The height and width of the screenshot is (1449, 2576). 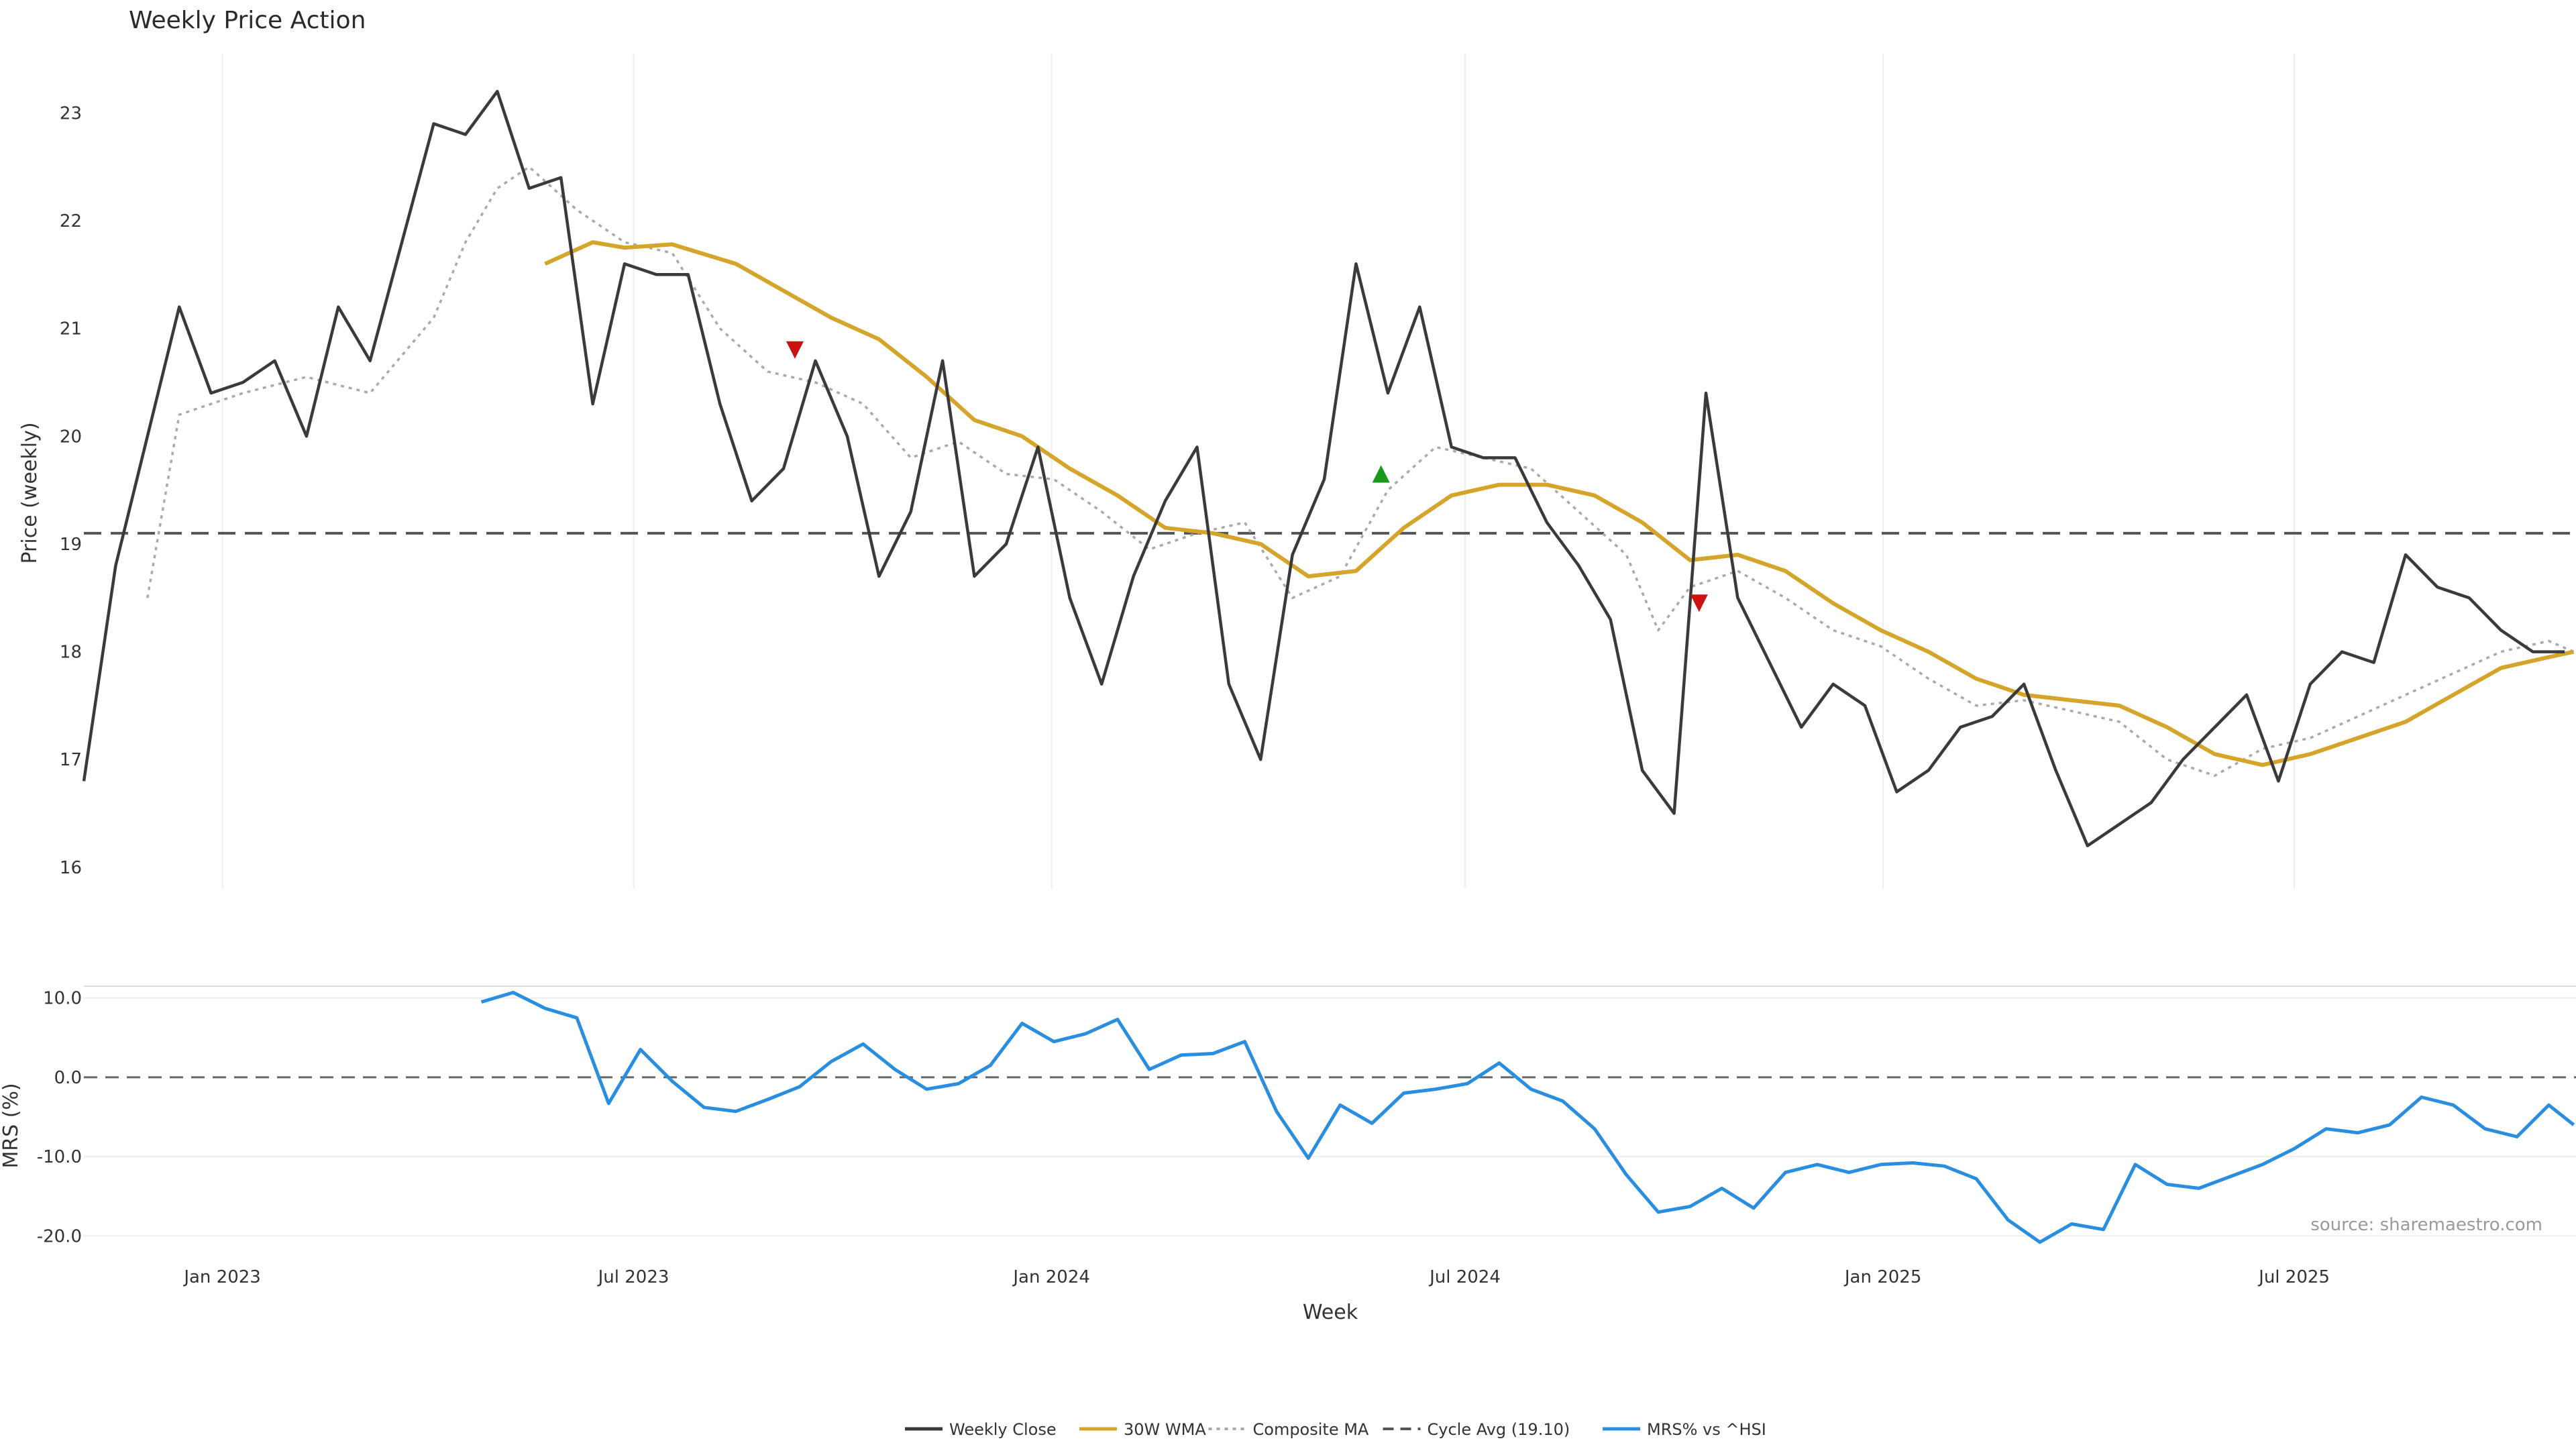 What do you see at coordinates (68, 1078) in the screenshot?
I see `mrs-y-tick-label: 0.0` at bounding box center [68, 1078].